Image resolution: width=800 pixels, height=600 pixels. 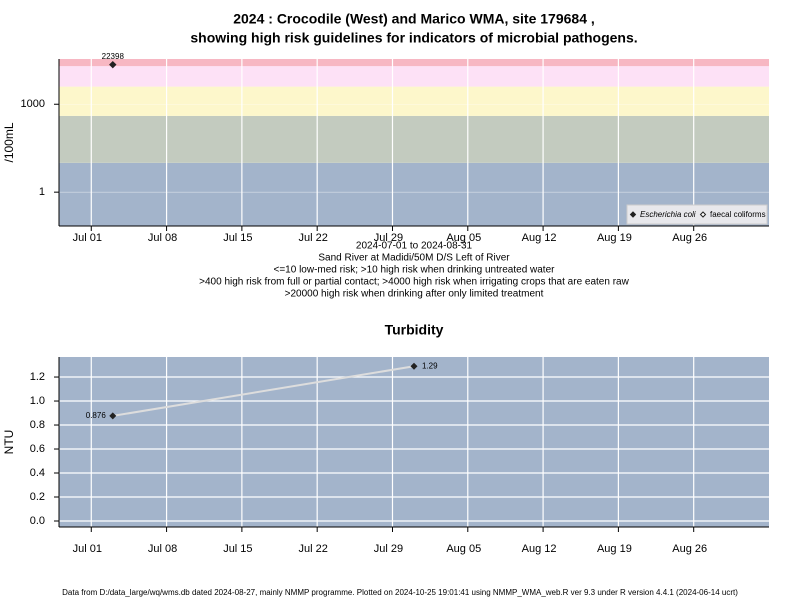 What do you see at coordinates (9, 442) in the screenshot?
I see `y-axis-label: NTU` at bounding box center [9, 442].